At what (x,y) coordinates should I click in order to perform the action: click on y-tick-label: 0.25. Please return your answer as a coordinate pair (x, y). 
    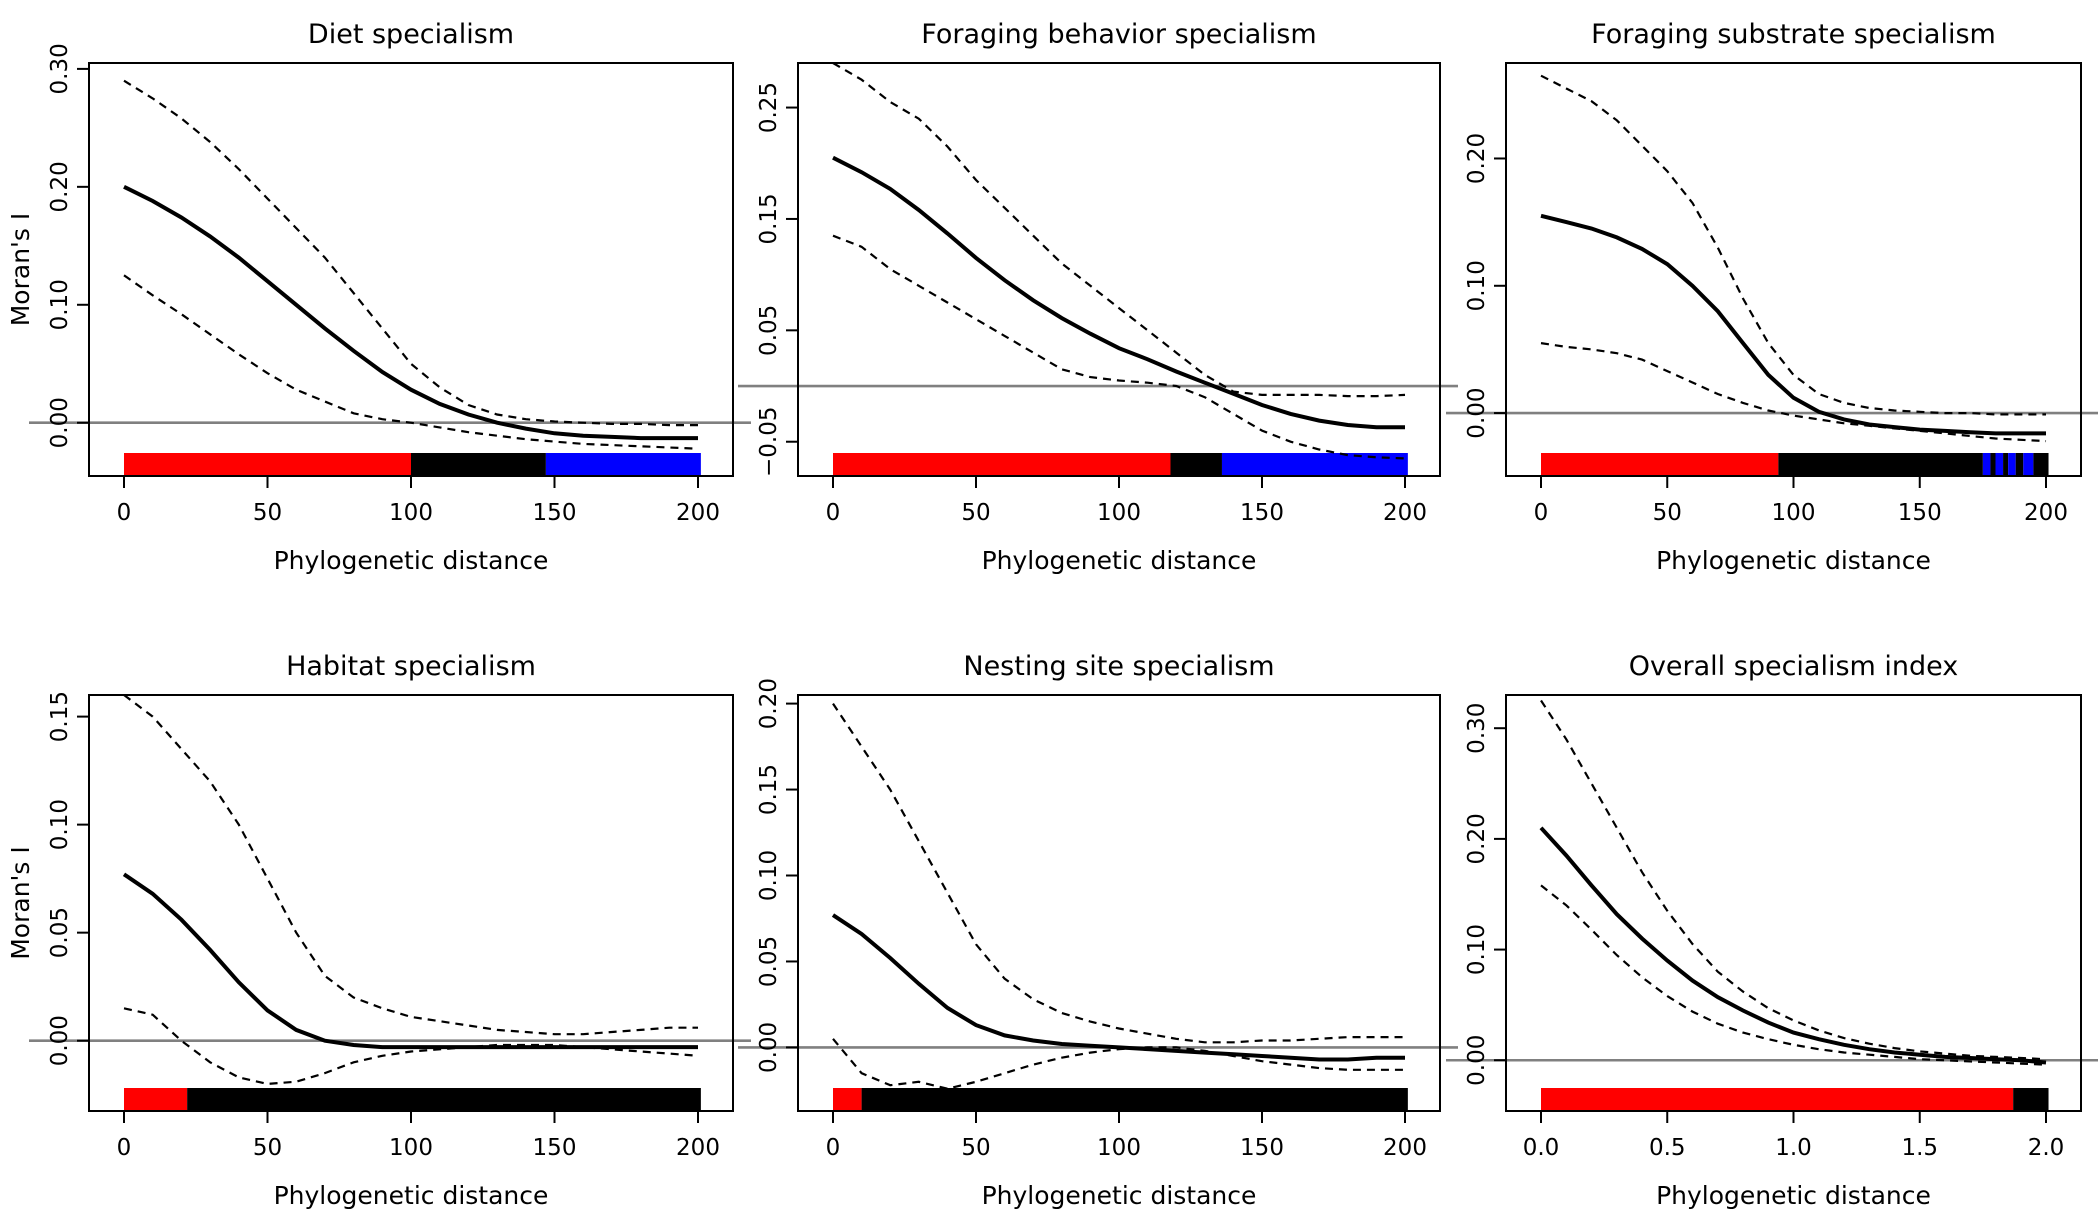
    Looking at the image, I should click on (769, 107).